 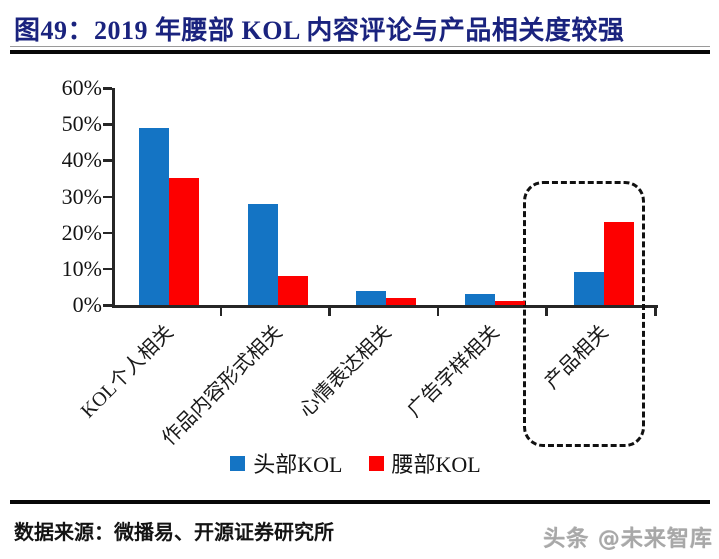 I want to click on legend-item: 腰部KOL, so click(x=424, y=463).